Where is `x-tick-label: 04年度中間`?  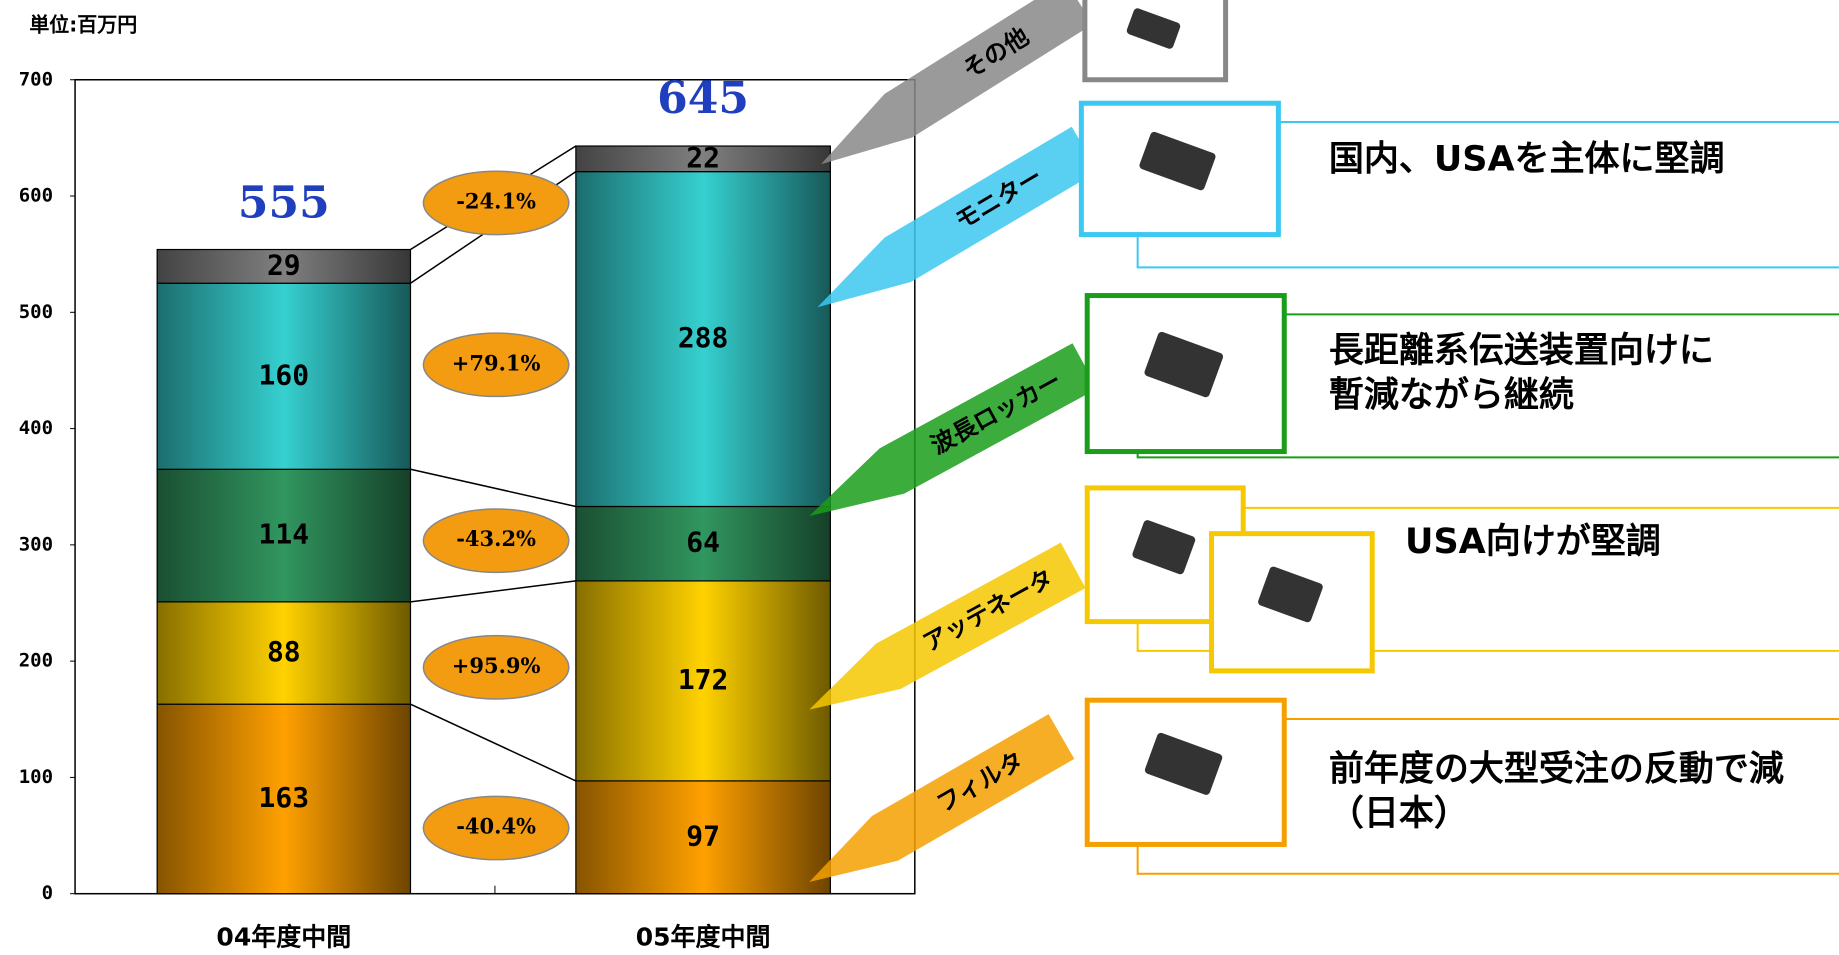
x-tick-label: 04年度中間 is located at coordinates (283, 936).